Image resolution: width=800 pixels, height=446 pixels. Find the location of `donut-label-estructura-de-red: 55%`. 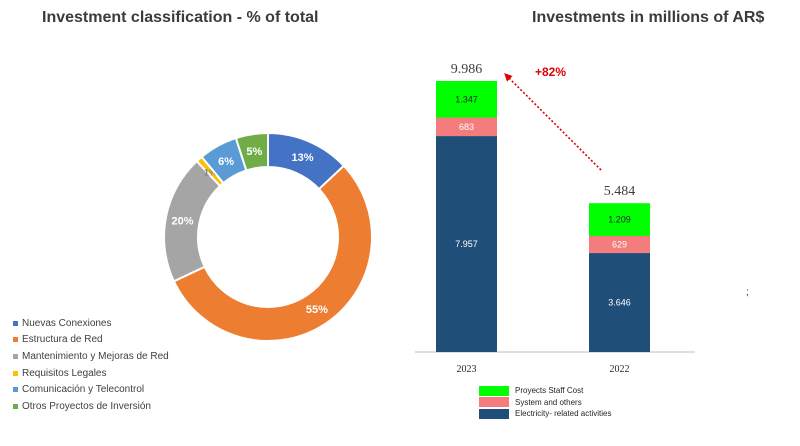

donut-label-estructura-de-red: 55% is located at coordinates (317, 310).